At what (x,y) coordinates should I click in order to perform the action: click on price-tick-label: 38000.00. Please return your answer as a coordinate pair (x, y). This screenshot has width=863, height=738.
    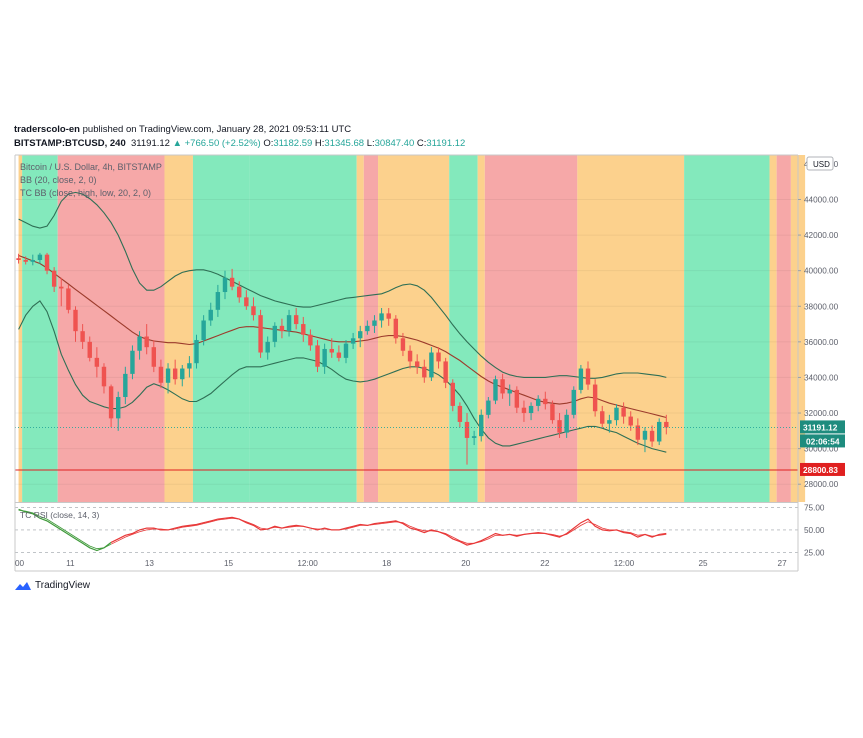
    Looking at the image, I should click on (821, 306).